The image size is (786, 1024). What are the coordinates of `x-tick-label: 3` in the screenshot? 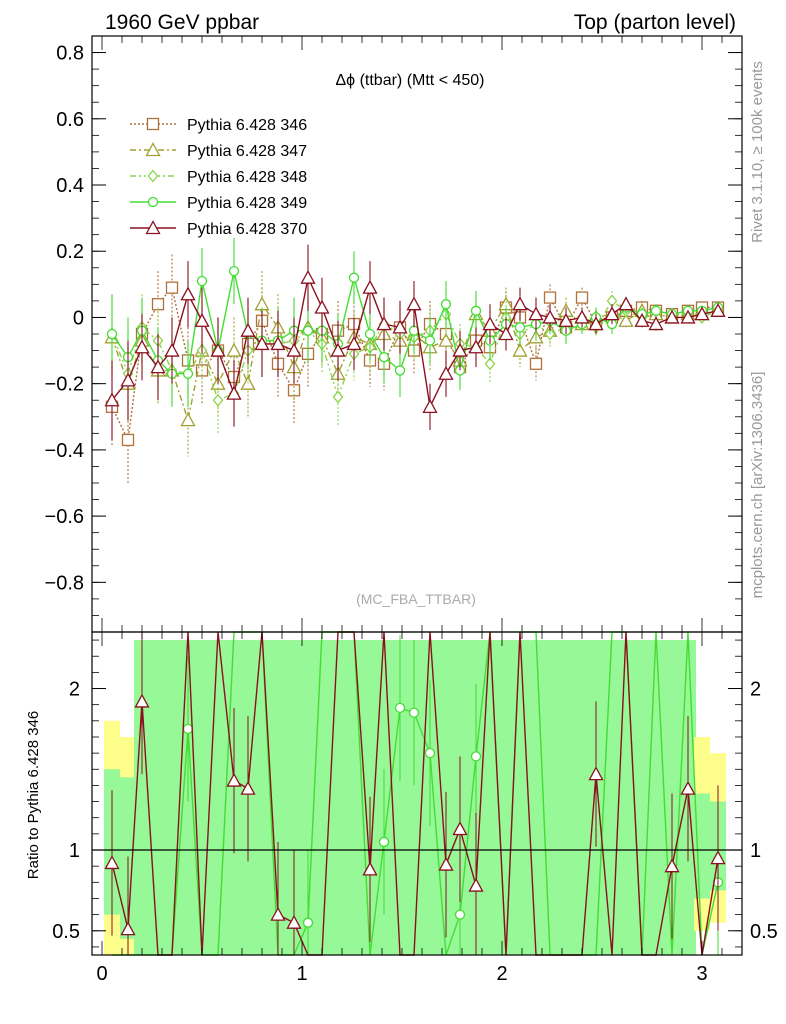 It's located at (701, 974).